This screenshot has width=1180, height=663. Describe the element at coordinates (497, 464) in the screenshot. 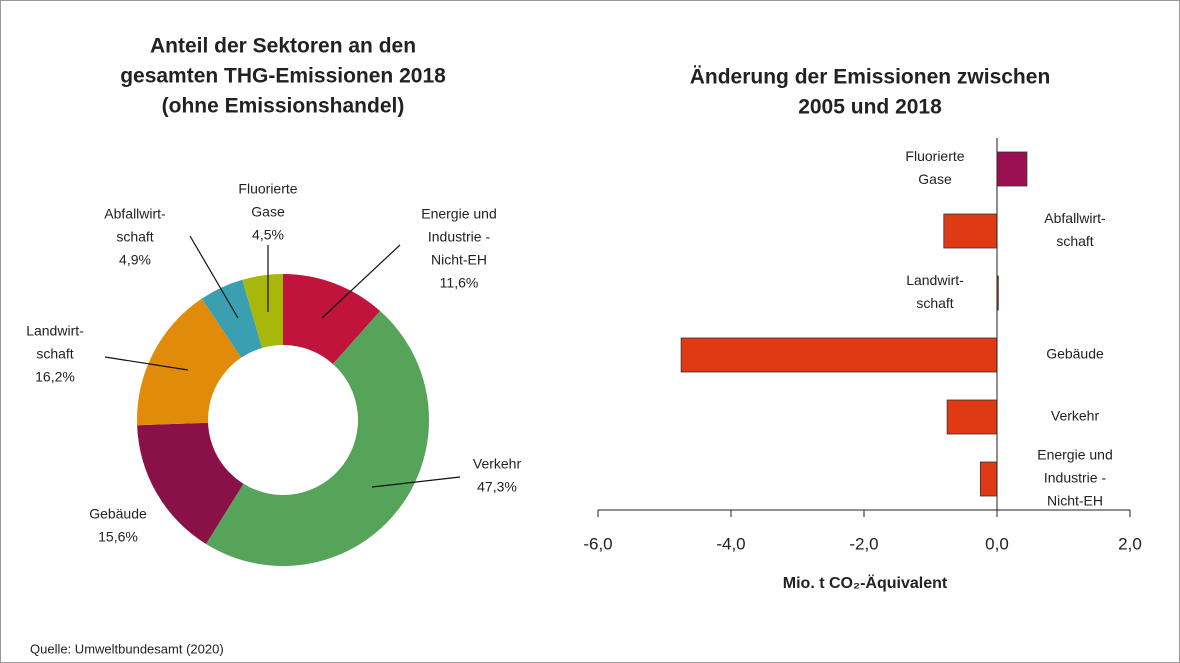

I see `segment-label: Verkehr` at that location.